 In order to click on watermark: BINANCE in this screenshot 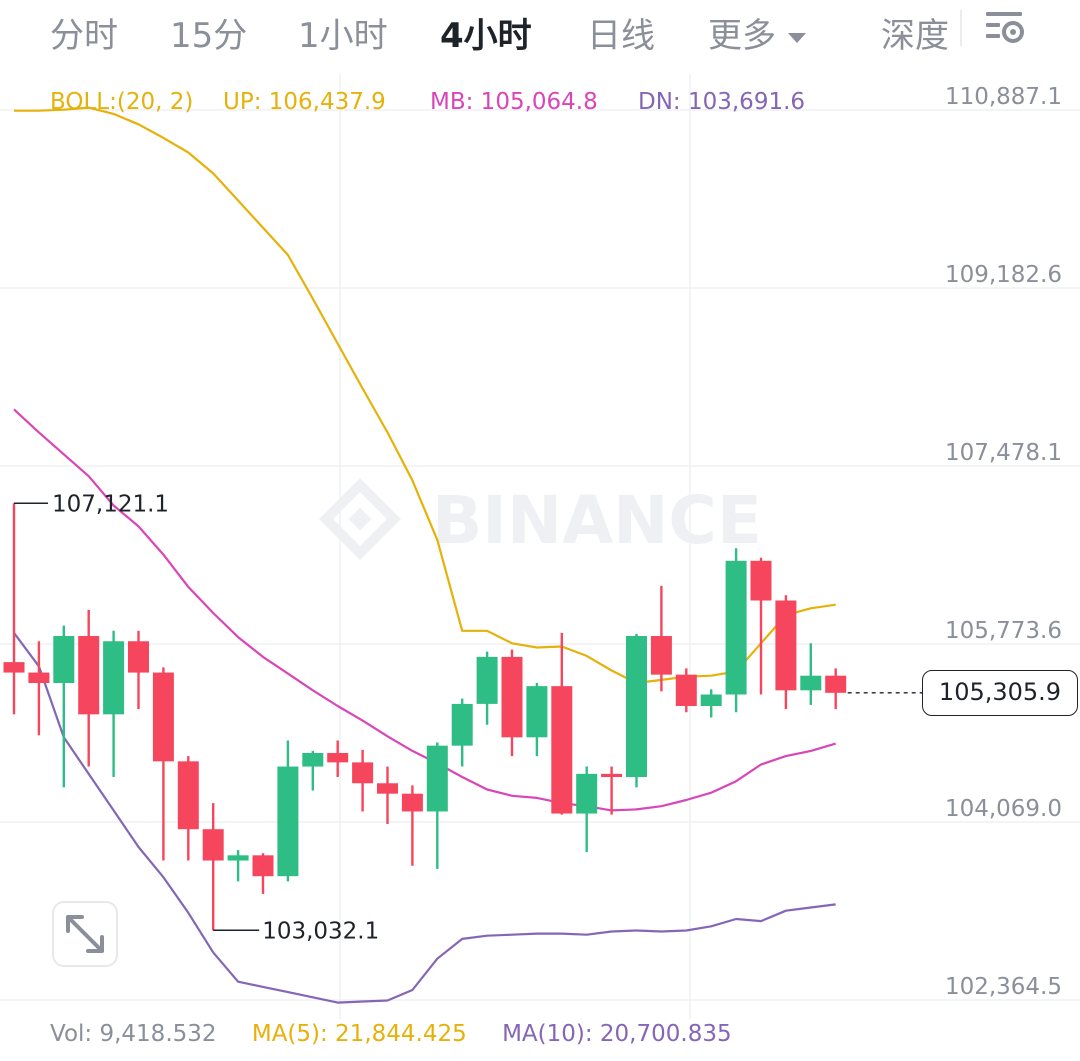, I will do `click(540, 519)`.